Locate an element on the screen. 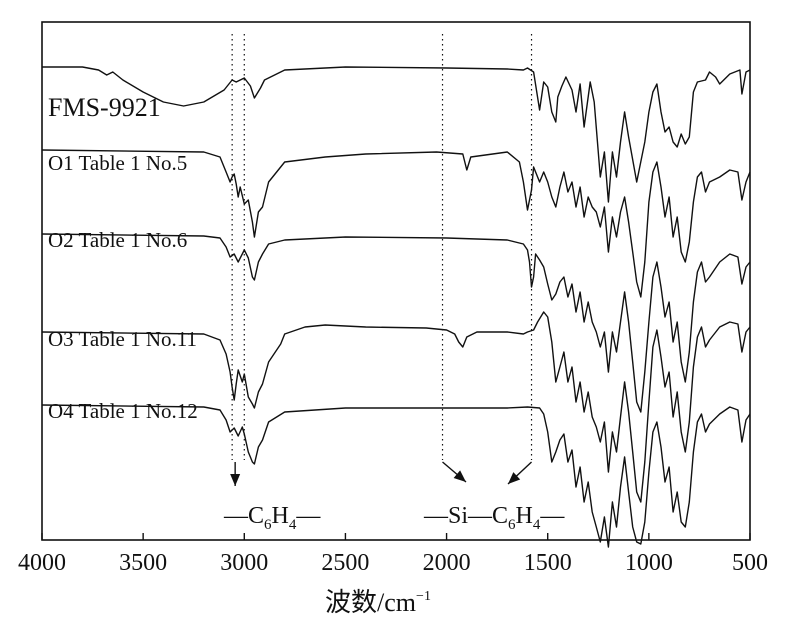 This screenshot has height=625, width=786. x-tick-label-3500: 3500 is located at coordinates (143, 563).